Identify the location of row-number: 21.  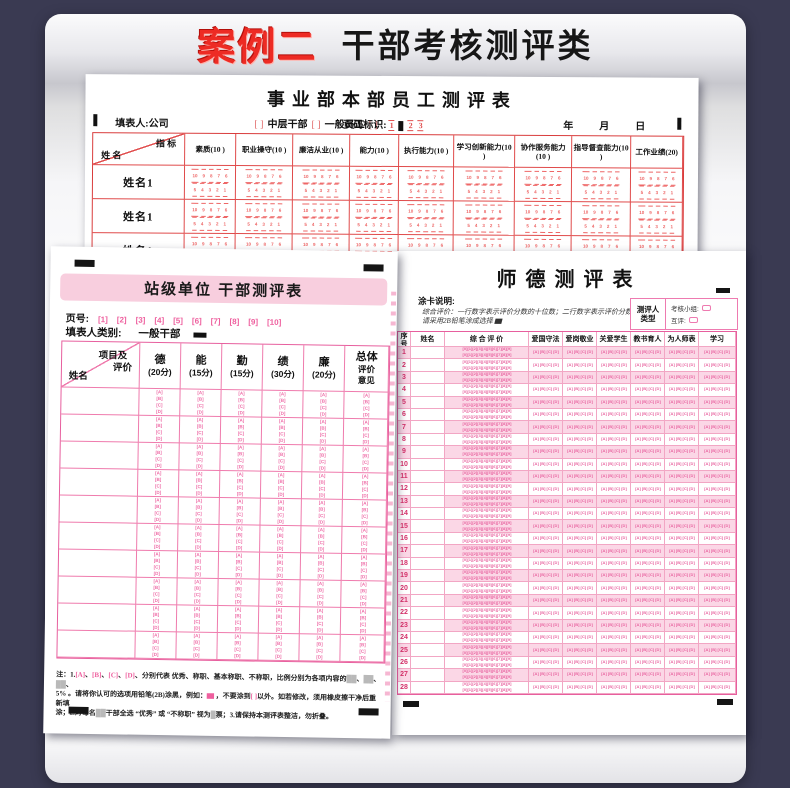
(404, 601).